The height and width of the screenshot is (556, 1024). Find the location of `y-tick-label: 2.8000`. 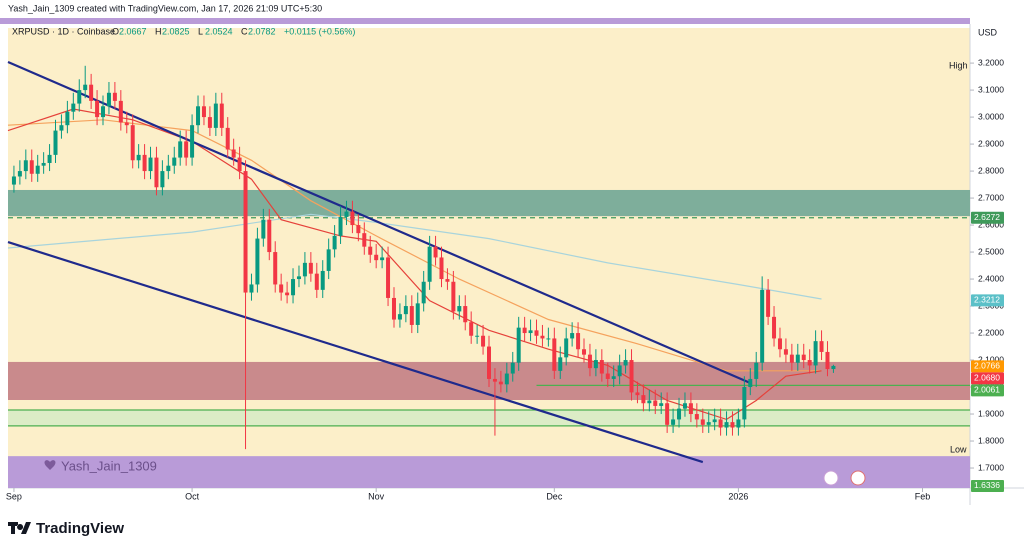

y-tick-label: 2.8000 is located at coordinates (991, 170).